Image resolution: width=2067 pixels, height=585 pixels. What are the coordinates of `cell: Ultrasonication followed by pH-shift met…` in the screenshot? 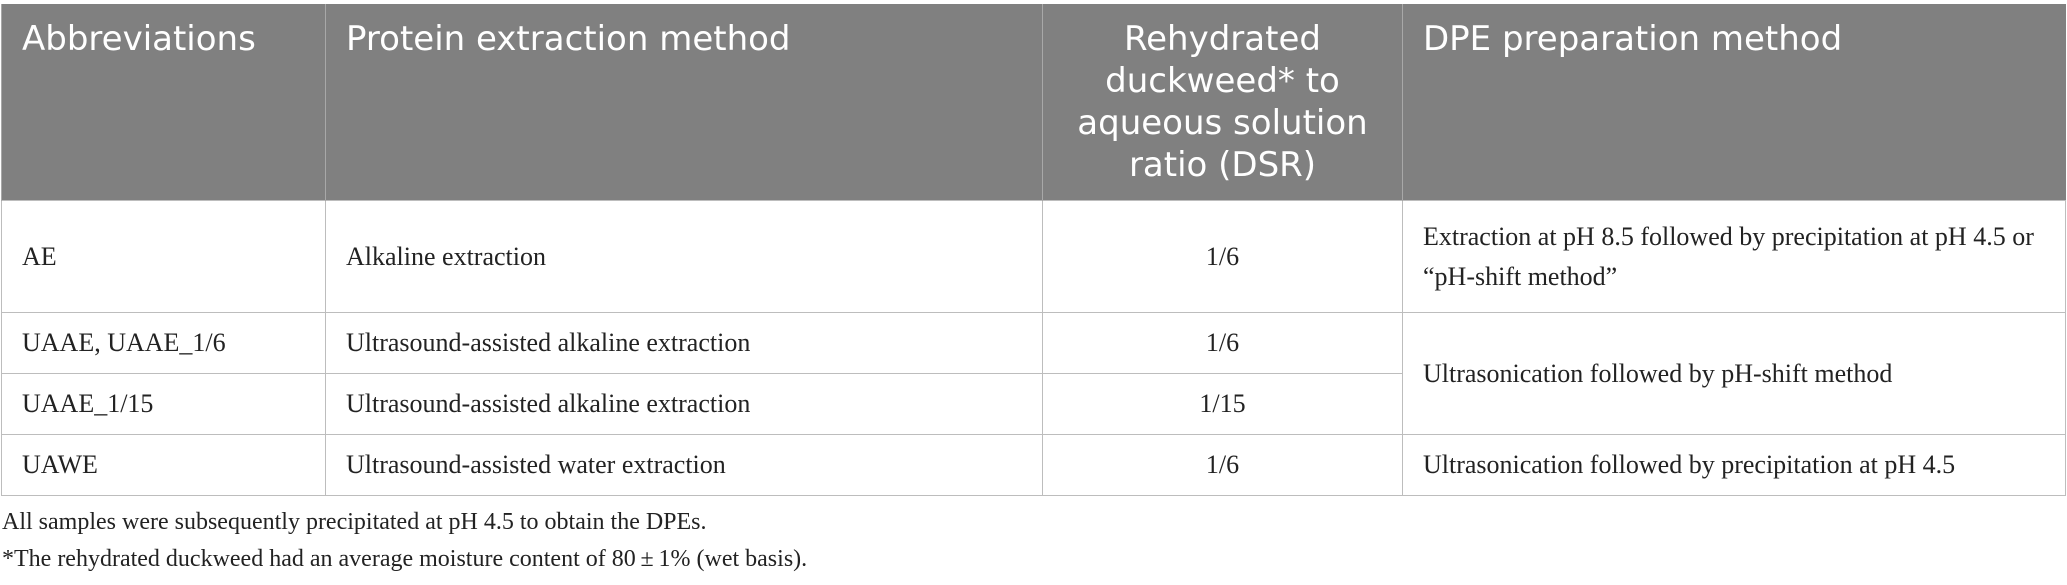 It's located at (1734, 373).